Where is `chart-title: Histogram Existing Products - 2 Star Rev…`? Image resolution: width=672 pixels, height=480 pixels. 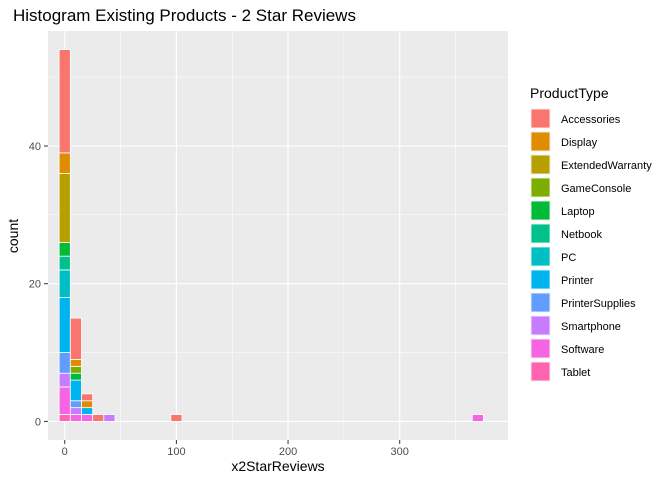
chart-title: Histogram Existing Products - 2 Star Rev… is located at coordinates (184, 15).